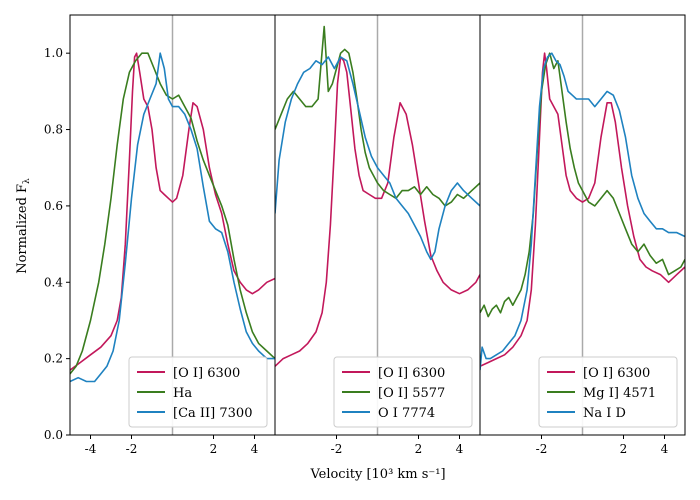  I want to click on y-tick-label: 0.0, so click(53, 435).